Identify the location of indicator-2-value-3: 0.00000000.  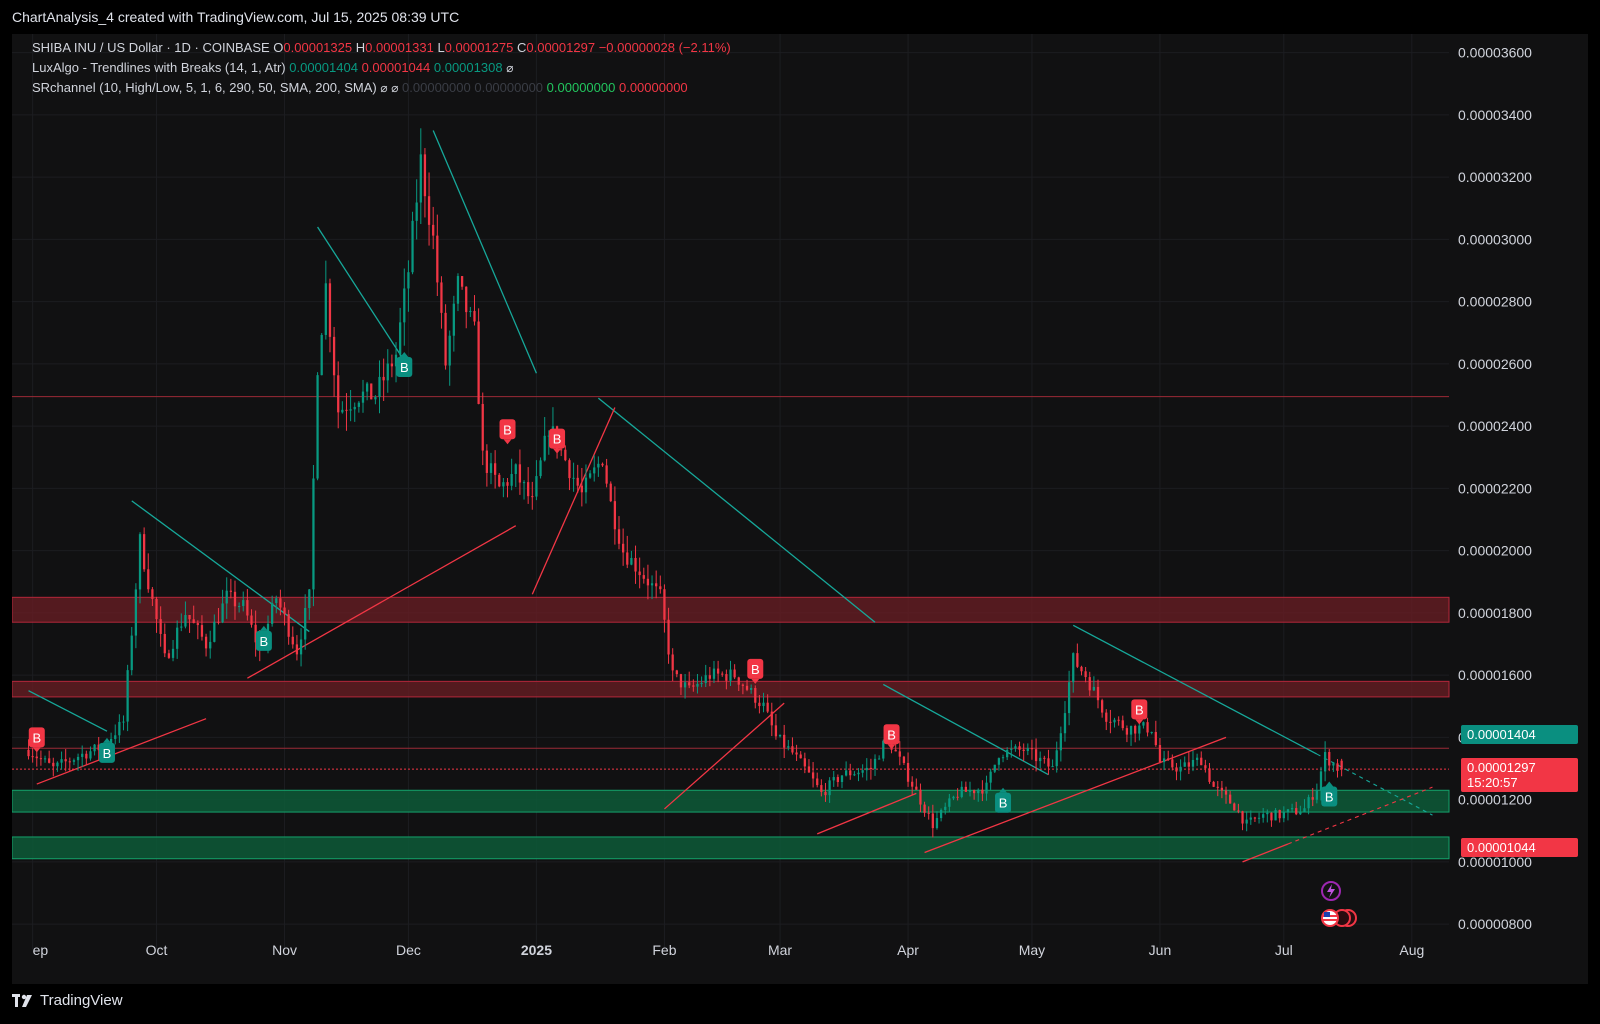
(581, 87).